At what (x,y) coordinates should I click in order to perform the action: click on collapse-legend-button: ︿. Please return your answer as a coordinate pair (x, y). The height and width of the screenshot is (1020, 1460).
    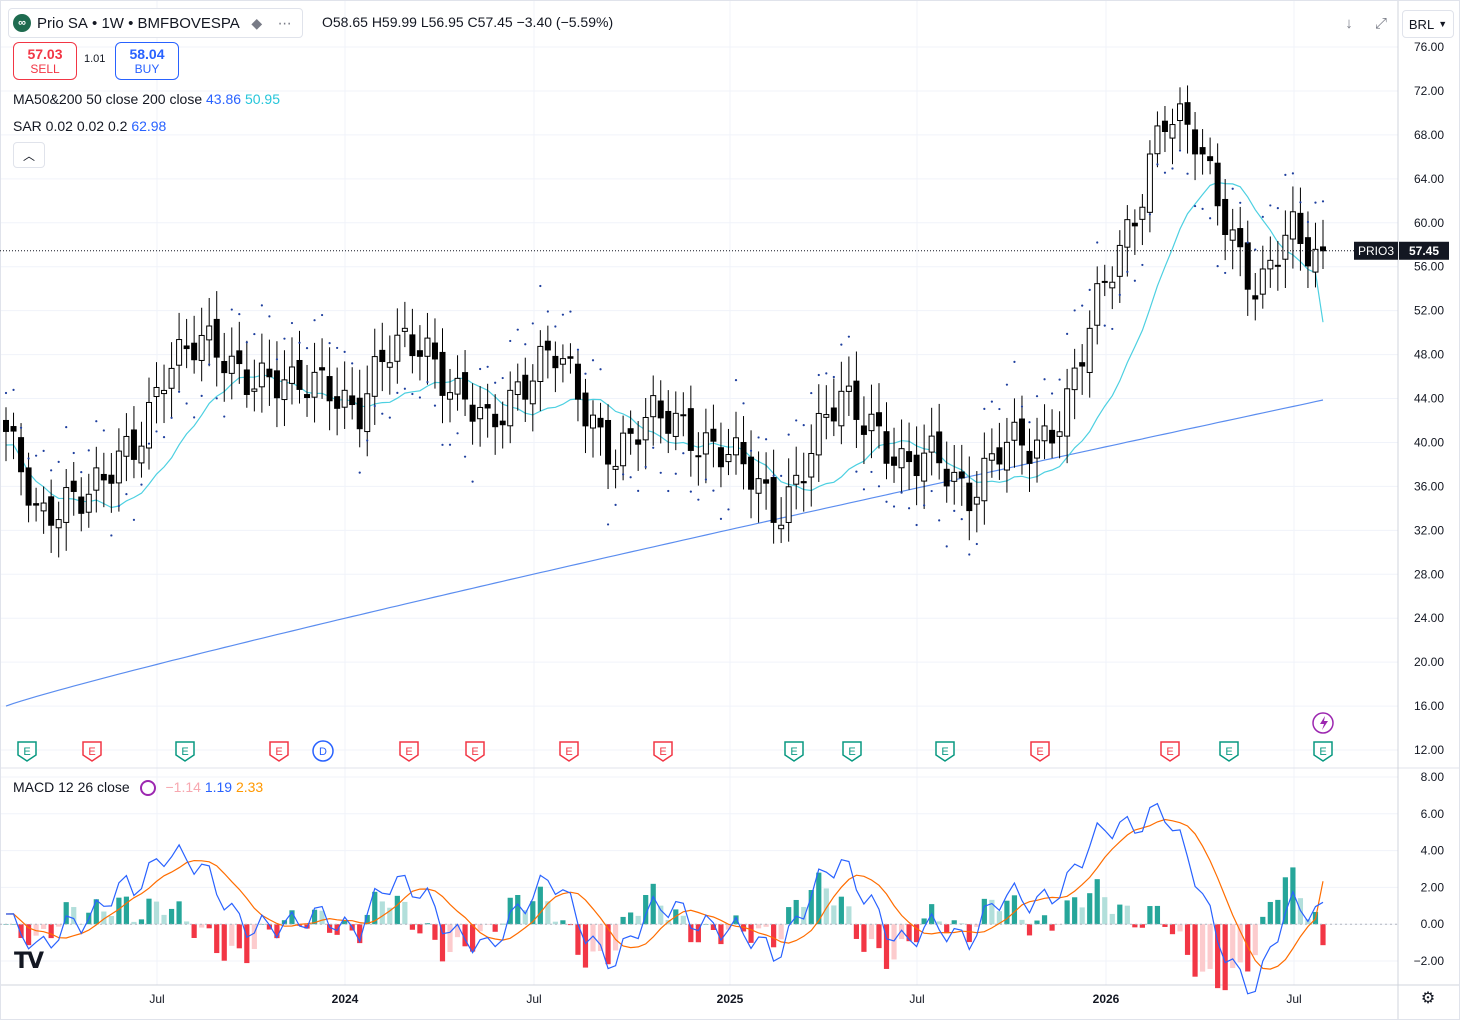
    Looking at the image, I should click on (29, 155).